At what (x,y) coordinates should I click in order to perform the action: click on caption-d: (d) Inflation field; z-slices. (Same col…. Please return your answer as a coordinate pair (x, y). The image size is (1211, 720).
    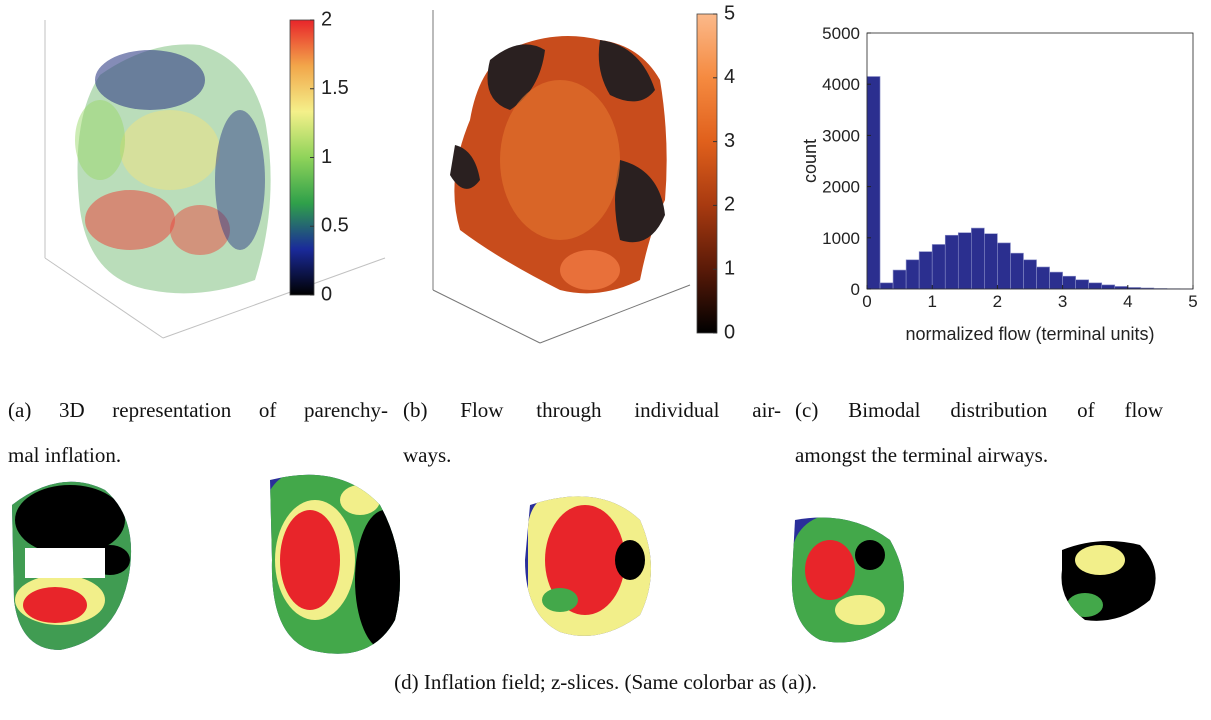
    Looking at the image, I should click on (605, 682).